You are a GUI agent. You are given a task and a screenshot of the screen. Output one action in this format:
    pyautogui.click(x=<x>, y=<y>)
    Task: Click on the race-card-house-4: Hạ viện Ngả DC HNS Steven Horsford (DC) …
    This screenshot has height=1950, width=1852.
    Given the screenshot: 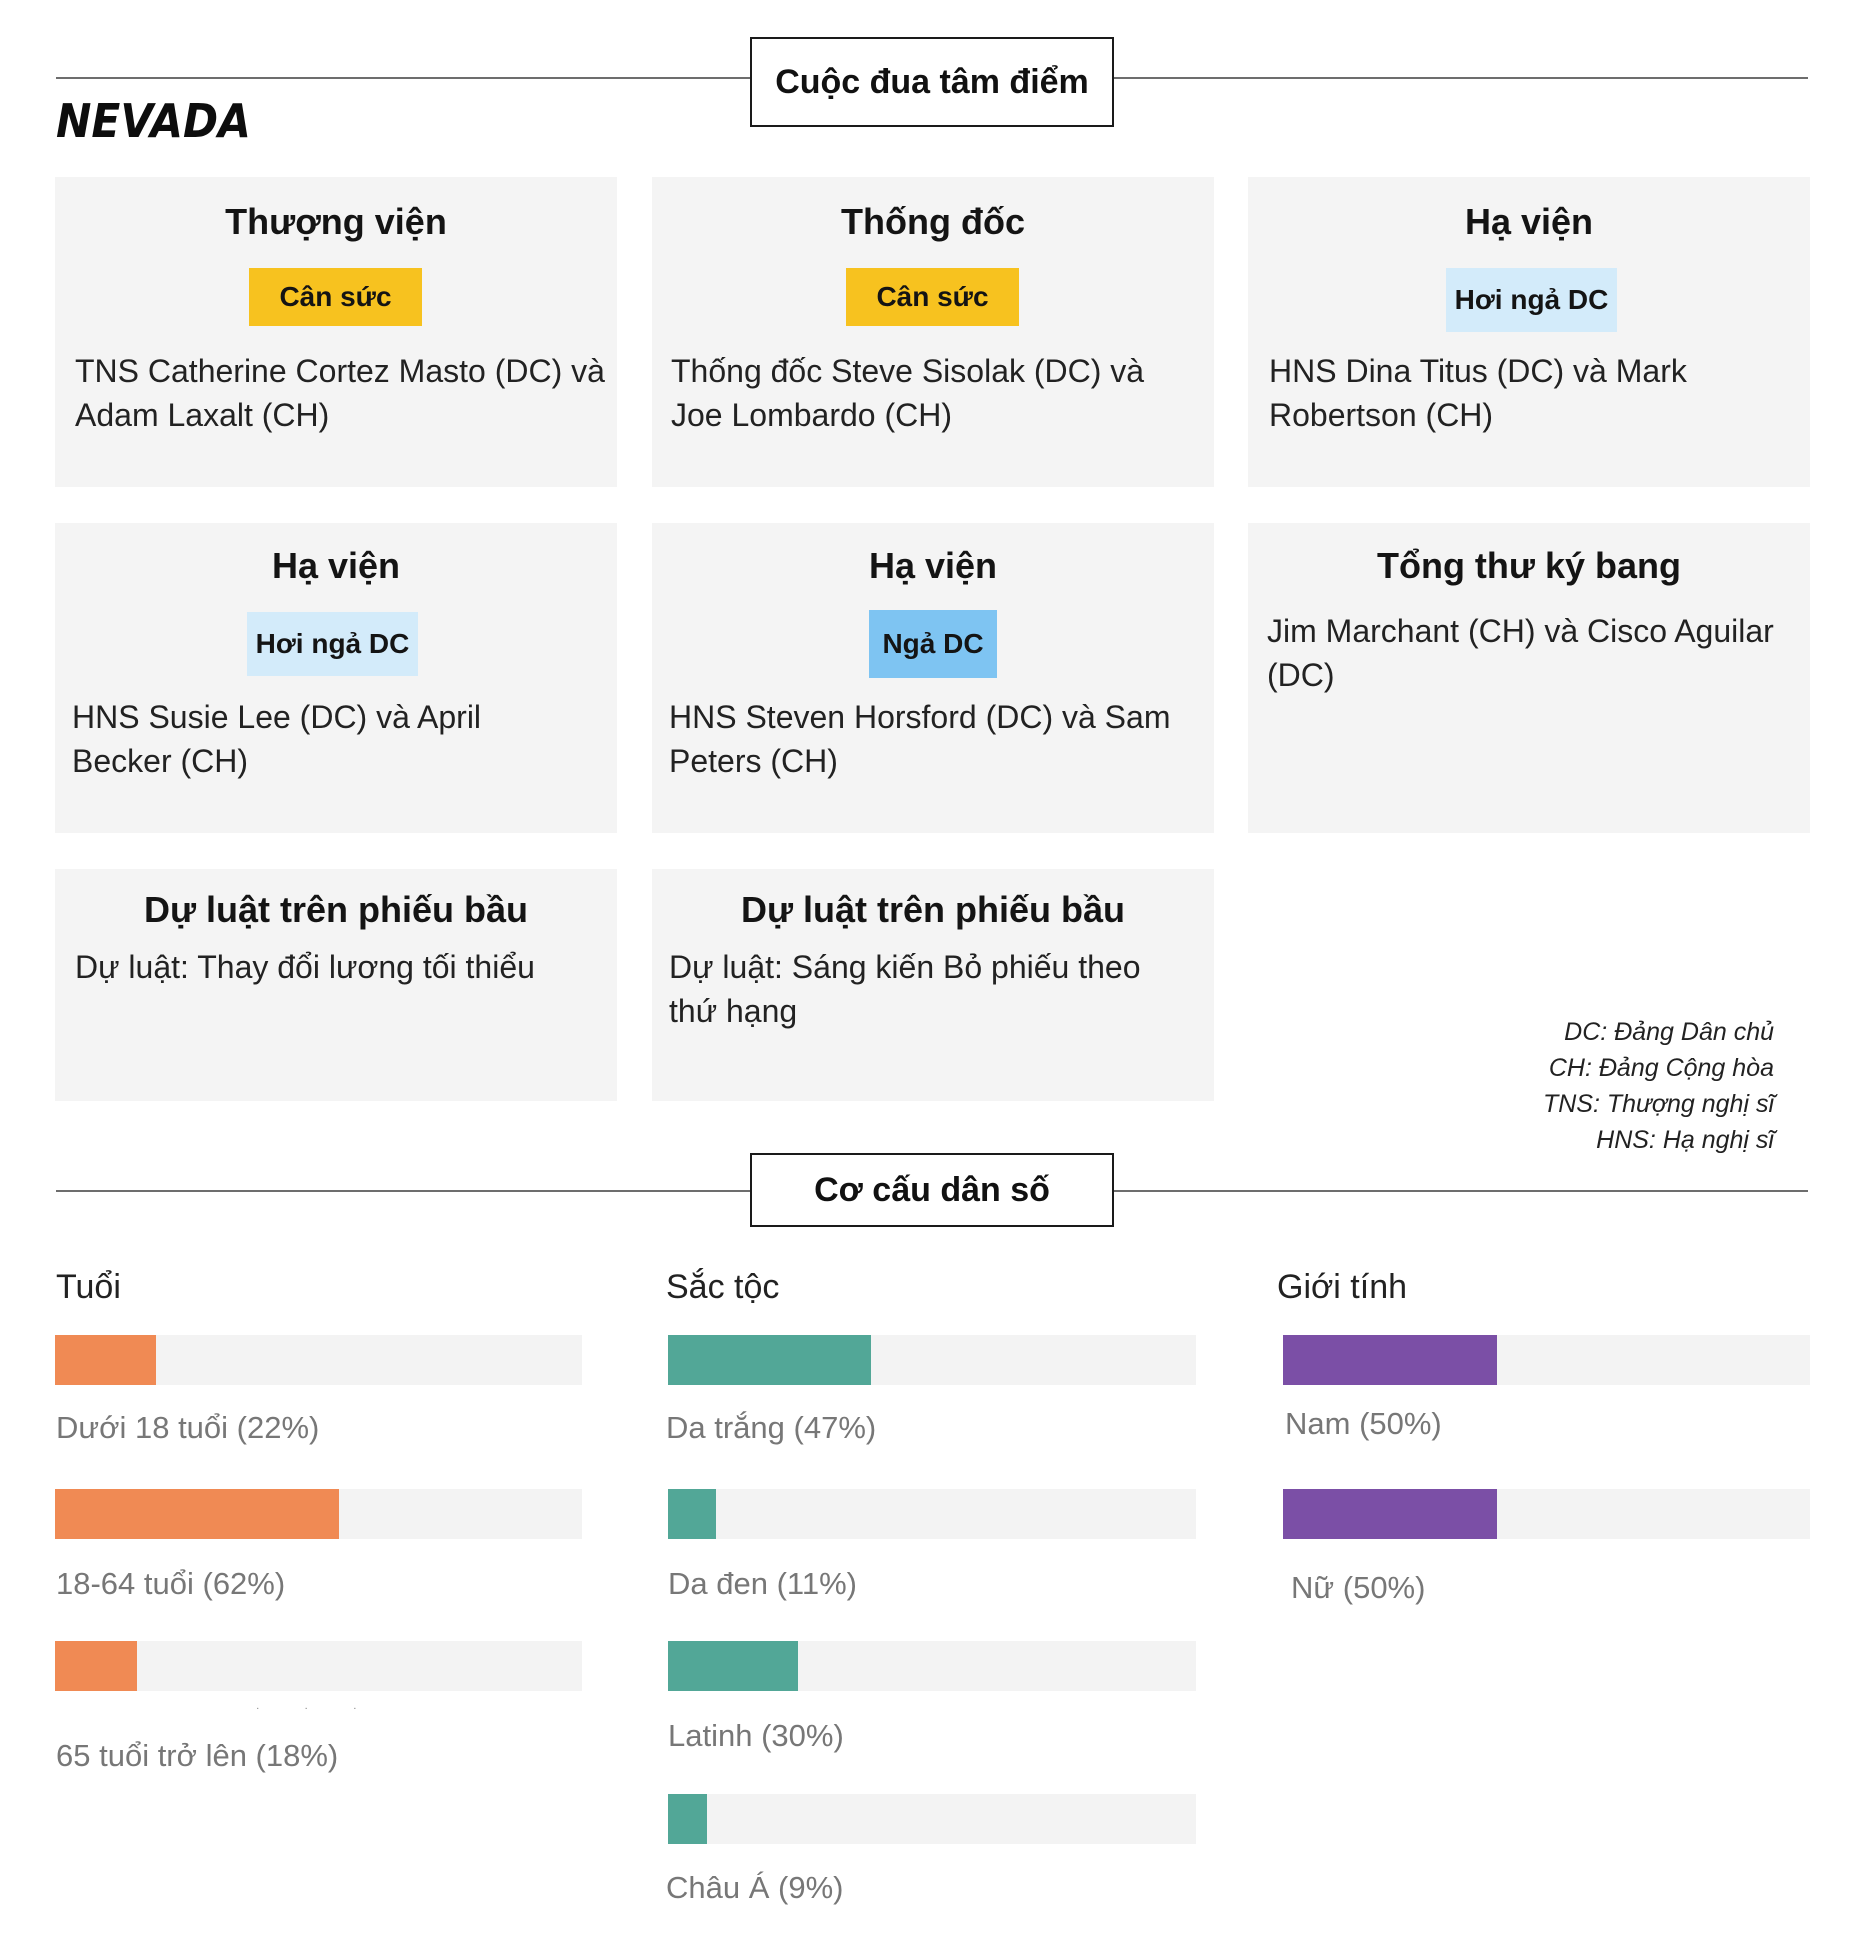 What is the action you would take?
    pyautogui.click(x=933, y=678)
    